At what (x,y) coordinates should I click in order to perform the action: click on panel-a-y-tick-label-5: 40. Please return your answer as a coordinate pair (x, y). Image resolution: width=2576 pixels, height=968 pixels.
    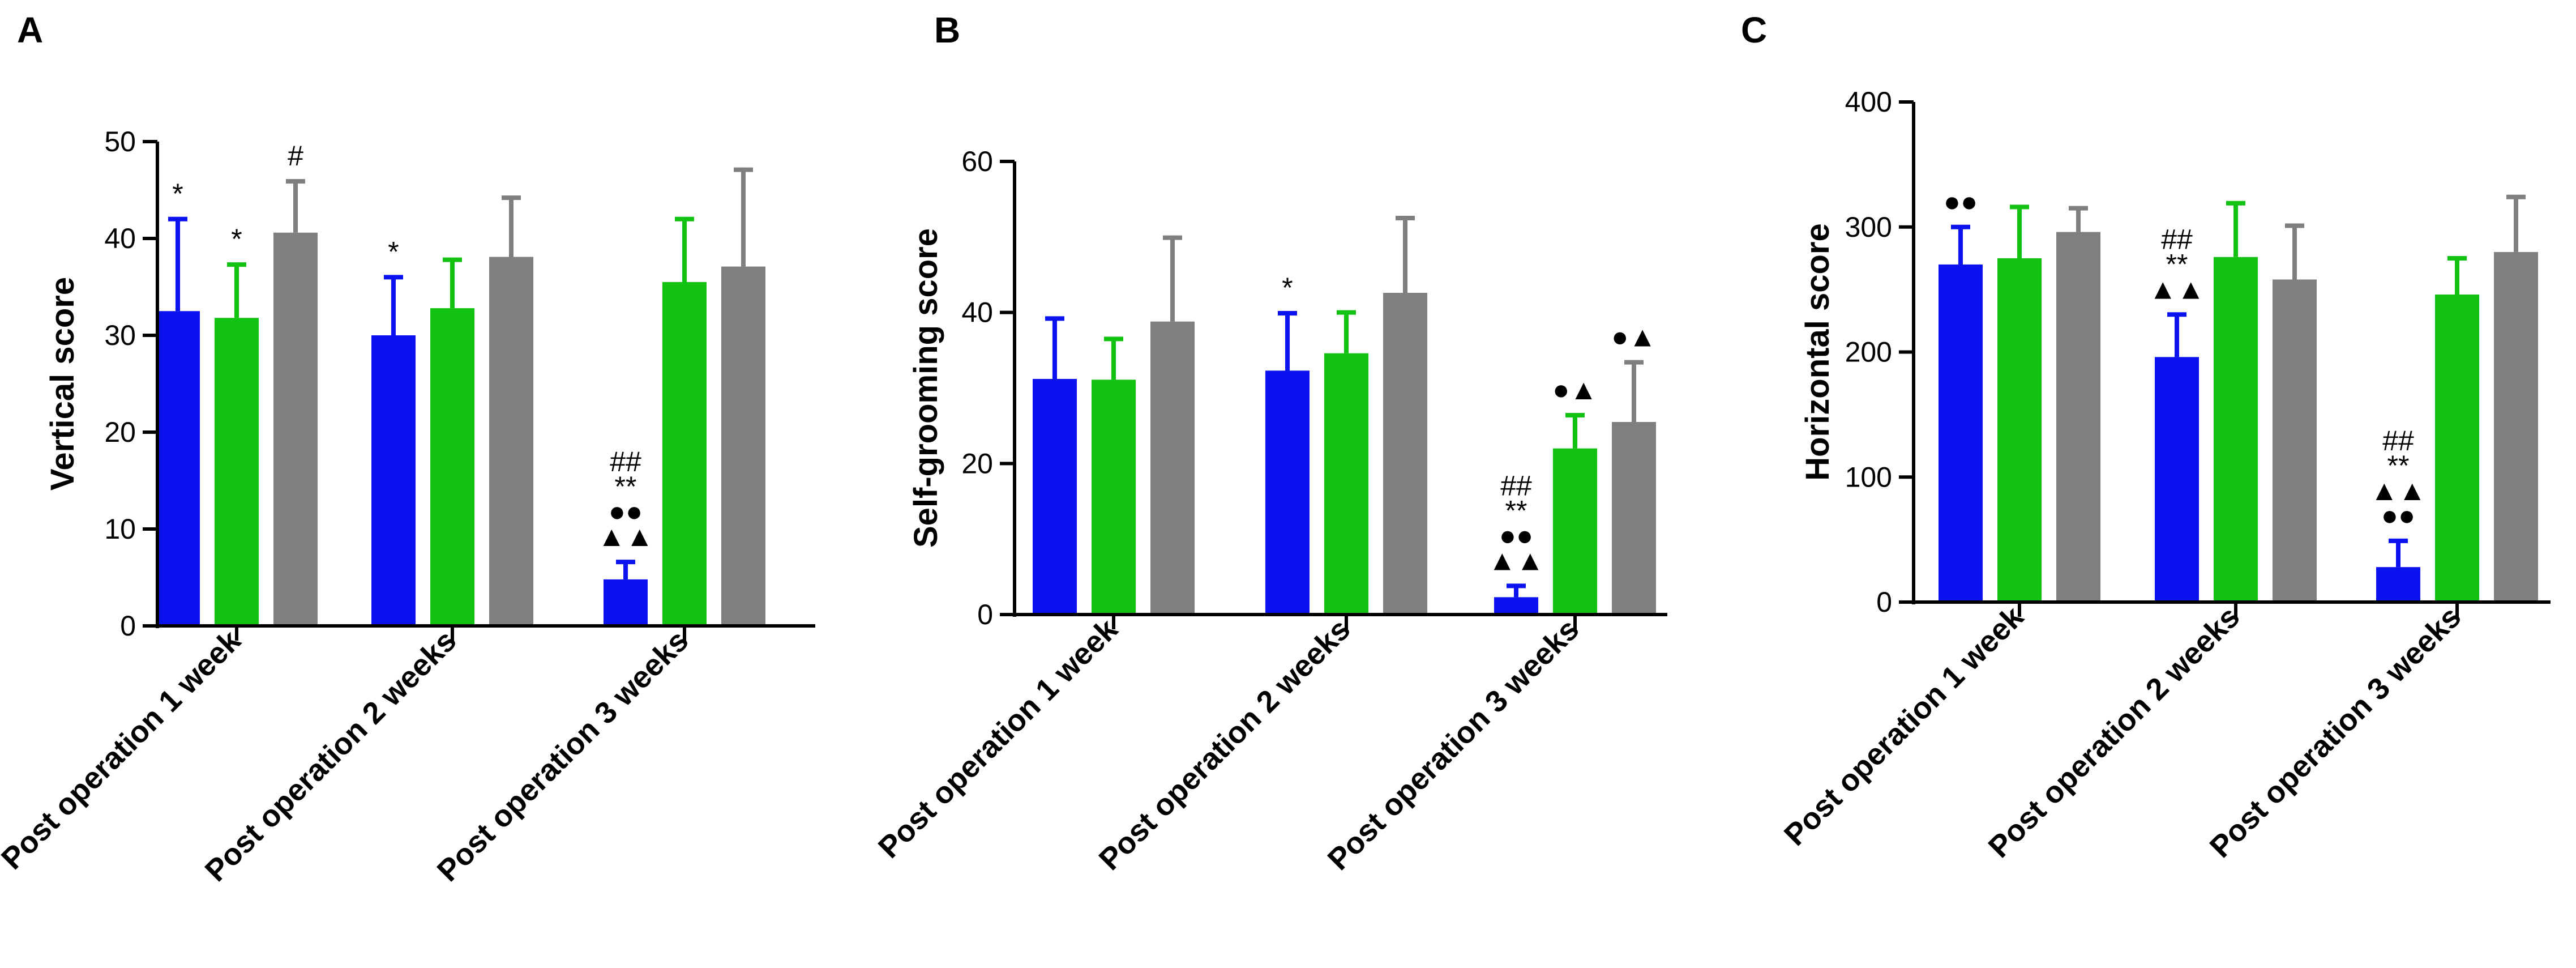
    Looking at the image, I should click on (120, 238).